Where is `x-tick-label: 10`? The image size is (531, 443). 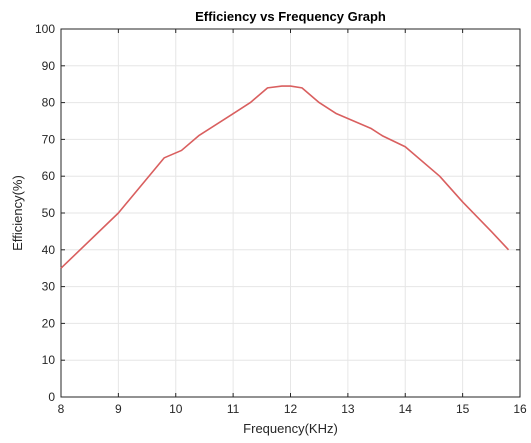
x-tick-label: 10 is located at coordinates (176, 409).